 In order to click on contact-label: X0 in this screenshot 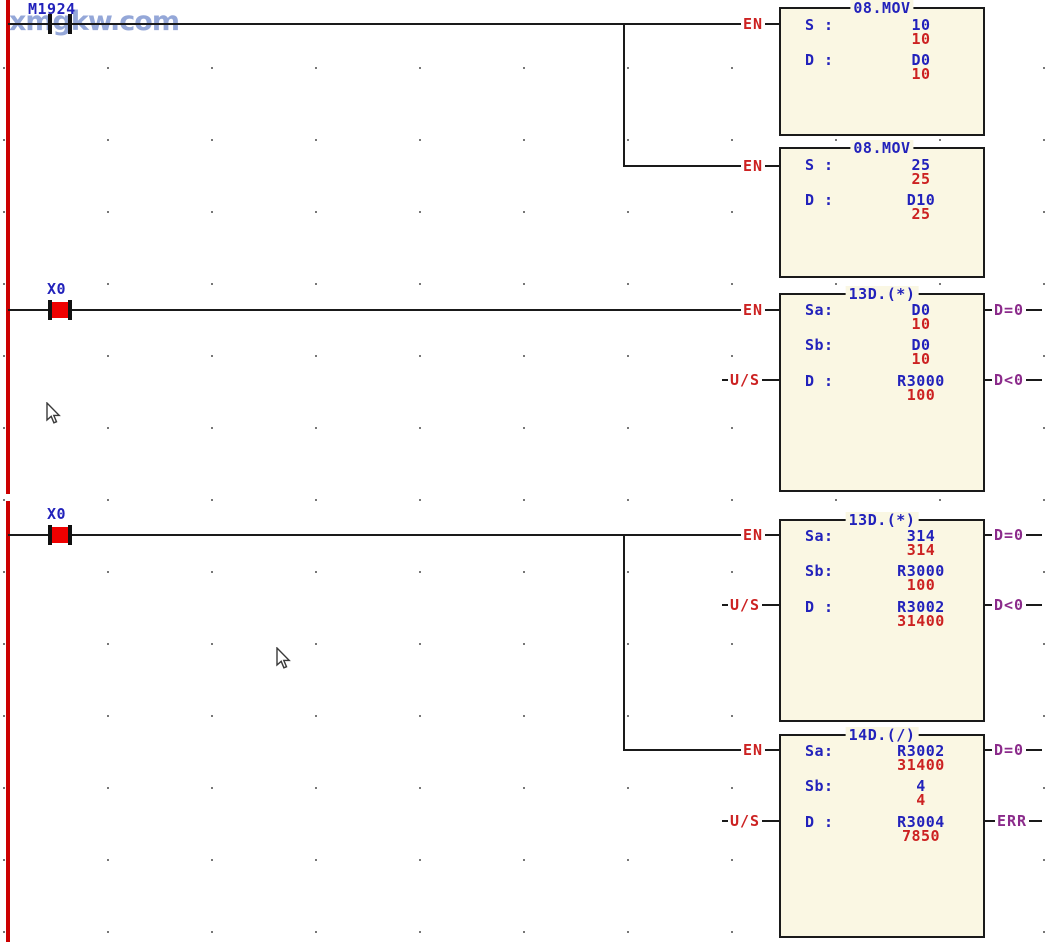, I will do `click(57, 289)`.